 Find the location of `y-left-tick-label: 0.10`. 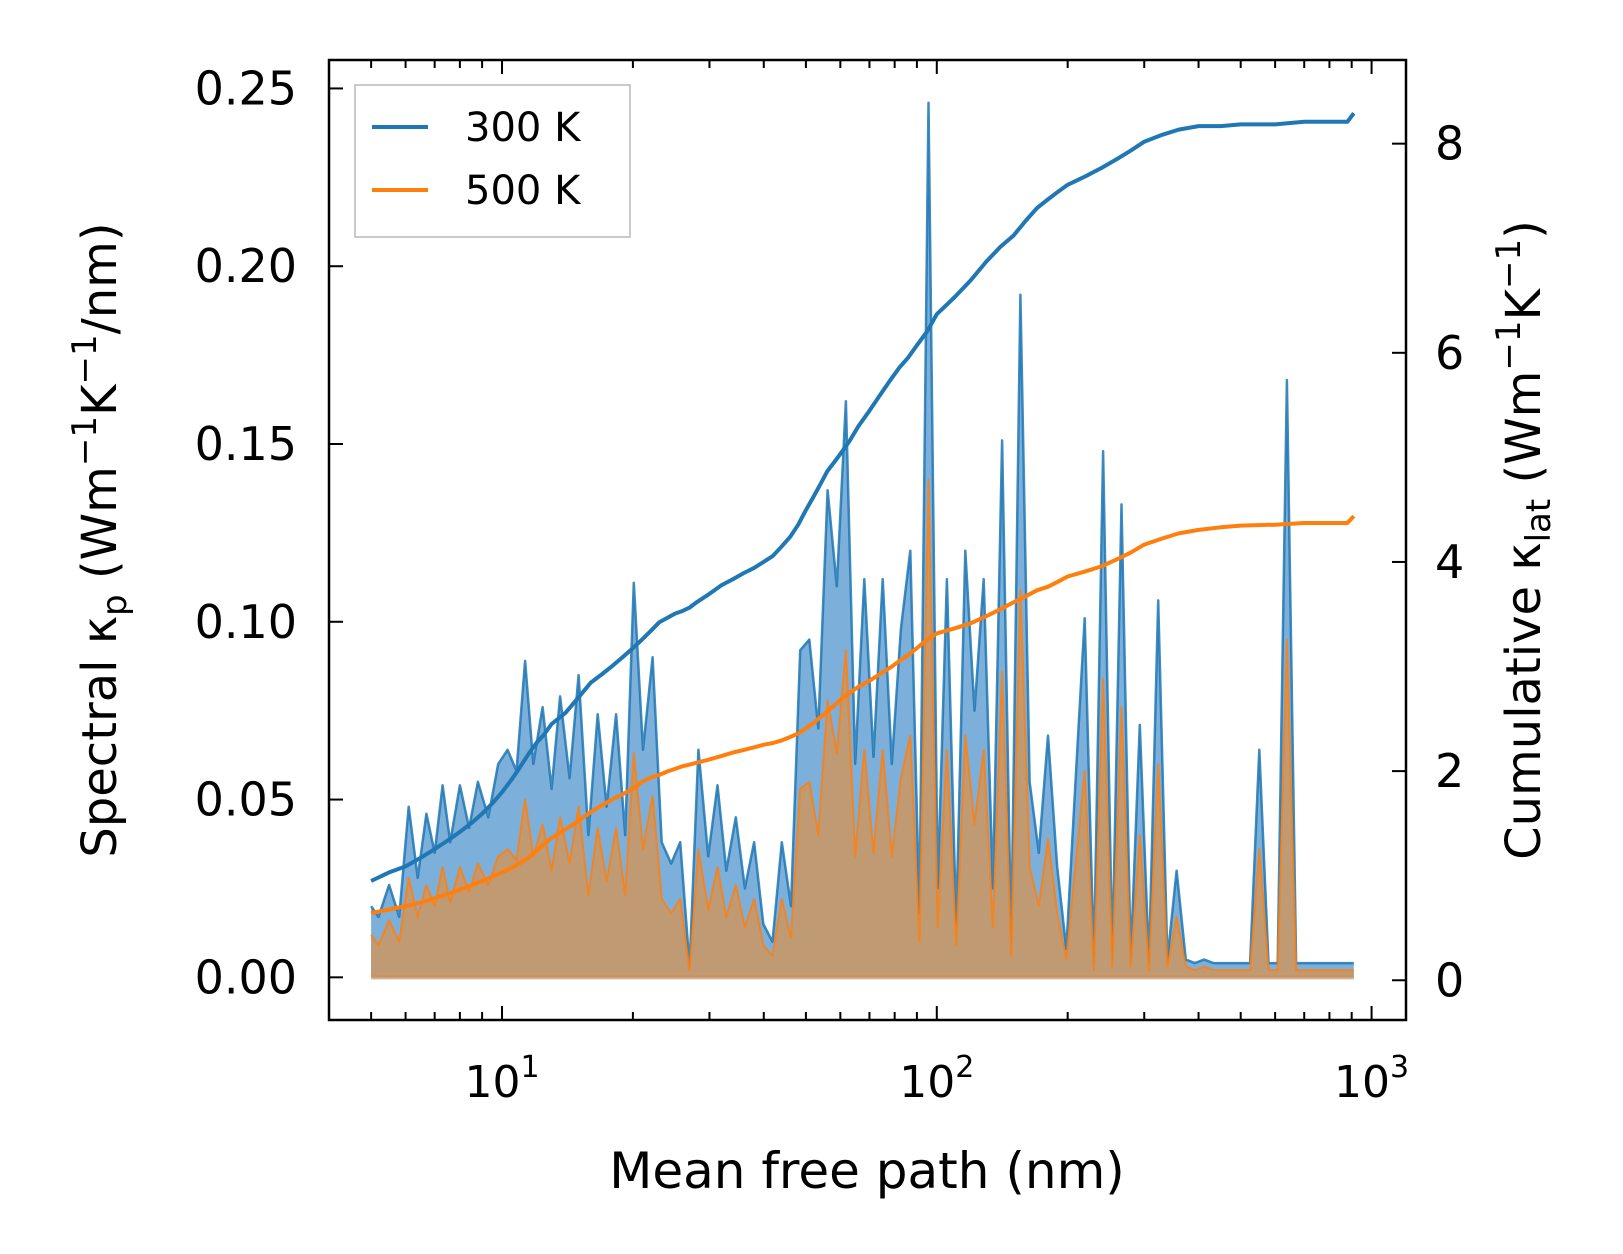

y-left-tick-label: 0.10 is located at coordinates (246, 622).